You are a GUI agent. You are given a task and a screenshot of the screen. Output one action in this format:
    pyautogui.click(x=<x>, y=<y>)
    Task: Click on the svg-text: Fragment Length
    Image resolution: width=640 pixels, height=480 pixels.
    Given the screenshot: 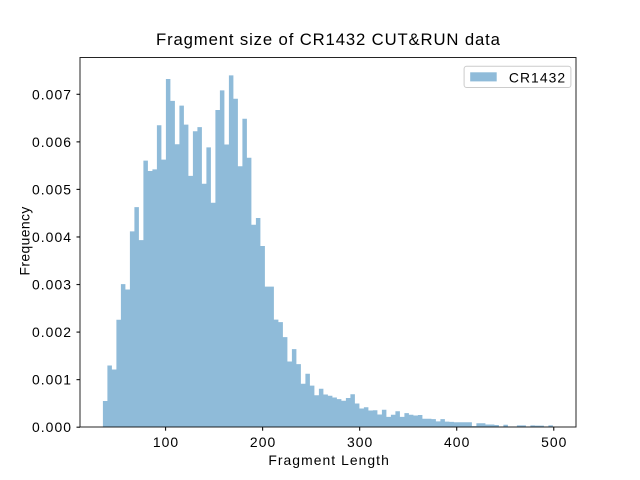 What is the action you would take?
    pyautogui.click(x=329, y=460)
    